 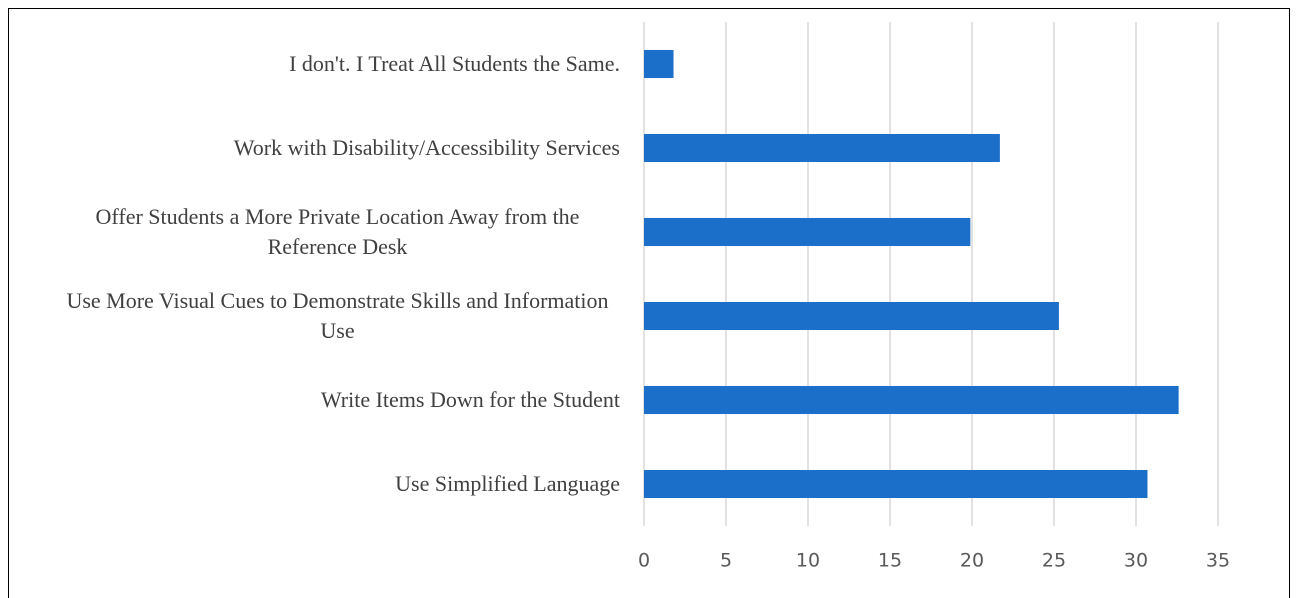 I want to click on x-tick-label: 20, so click(x=972, y=561).